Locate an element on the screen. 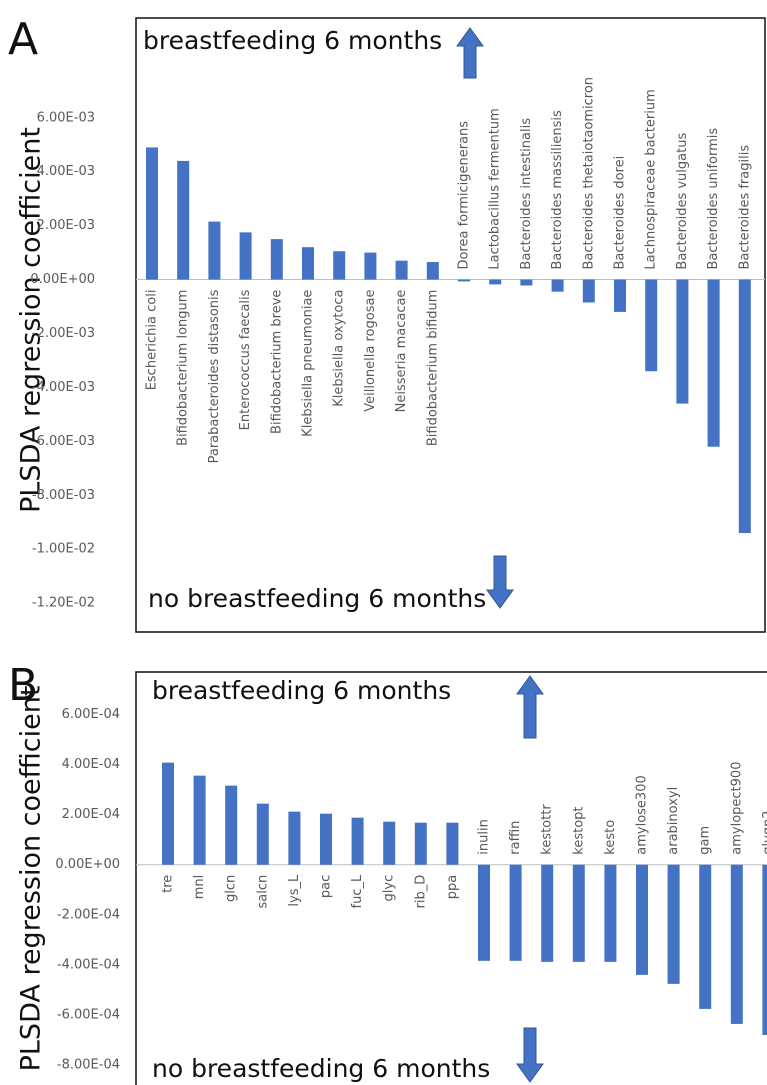 The width and height of the screenshot is (767, 1085). category-label: mnl is located at coordinates (199, 887).